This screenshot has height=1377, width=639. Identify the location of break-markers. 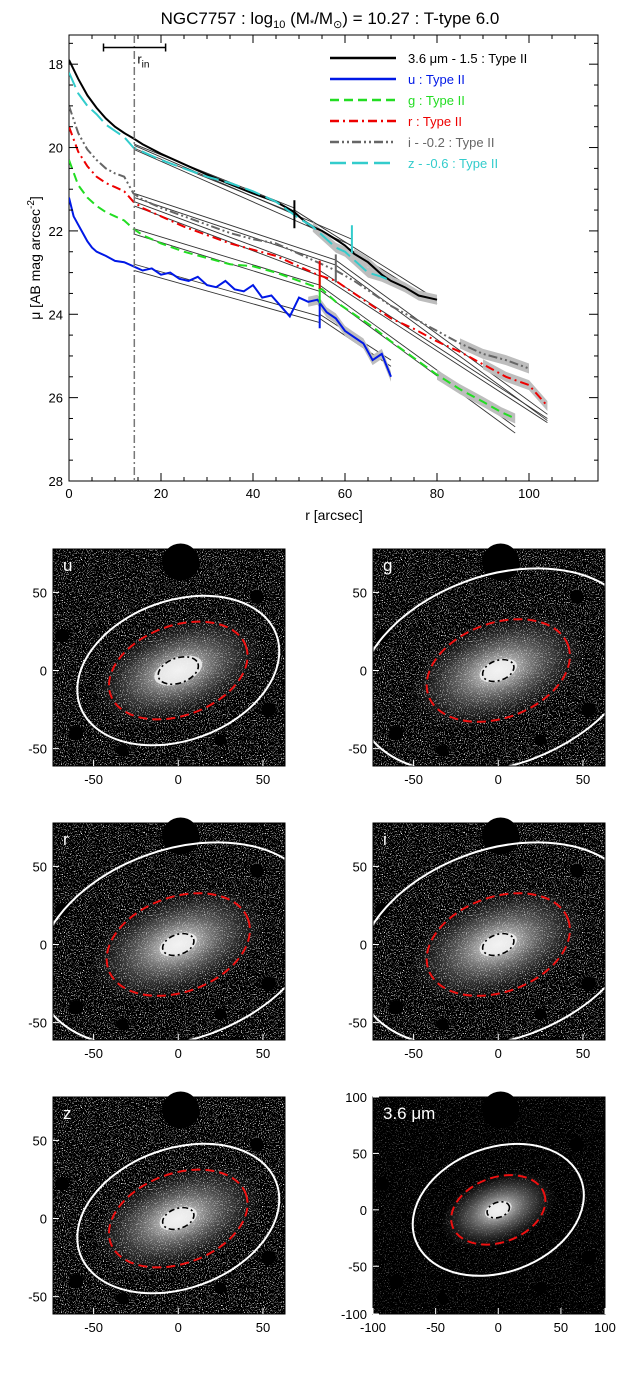
(323, 264).